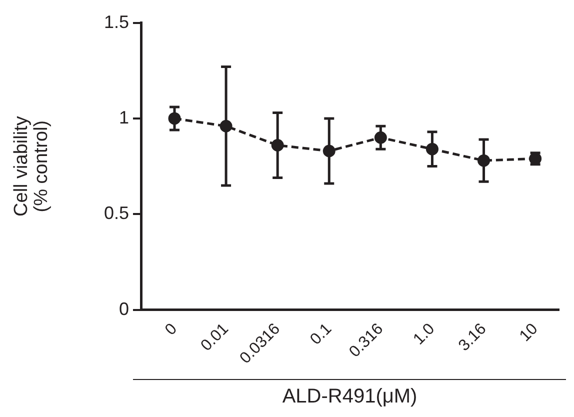  Describe the element at coordinates (321, 334) in the screenshot. I see `x-tick-label: 0.1` at that location.